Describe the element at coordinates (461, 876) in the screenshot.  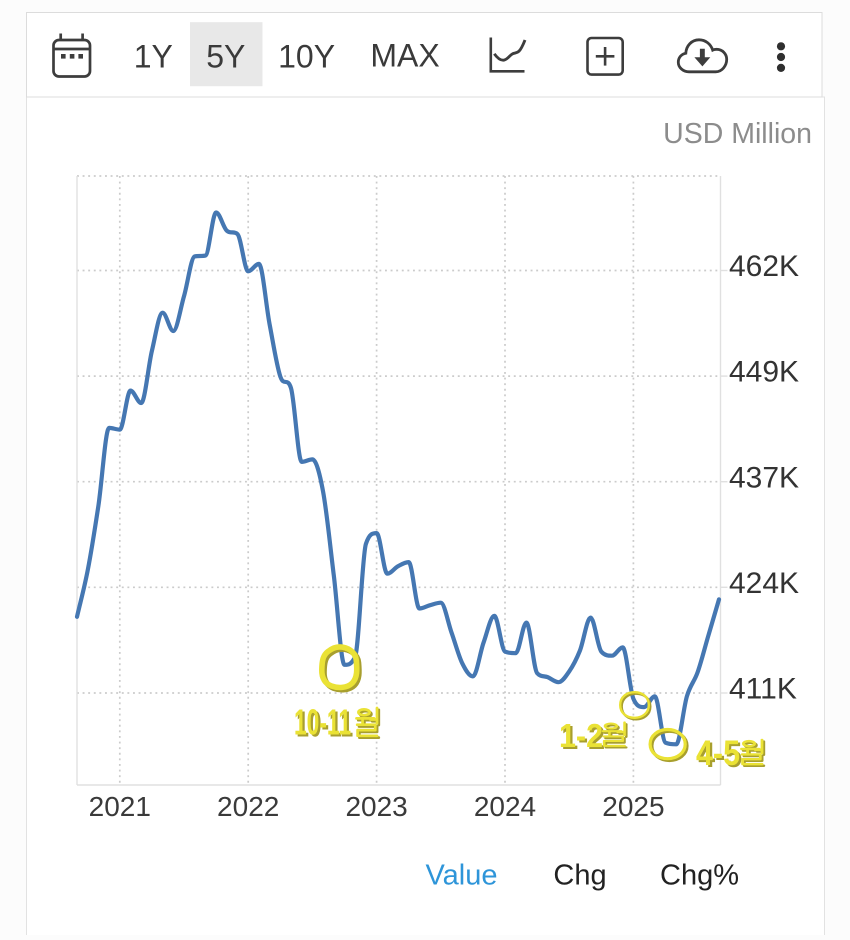
I see `svg-text: Value` at that location.